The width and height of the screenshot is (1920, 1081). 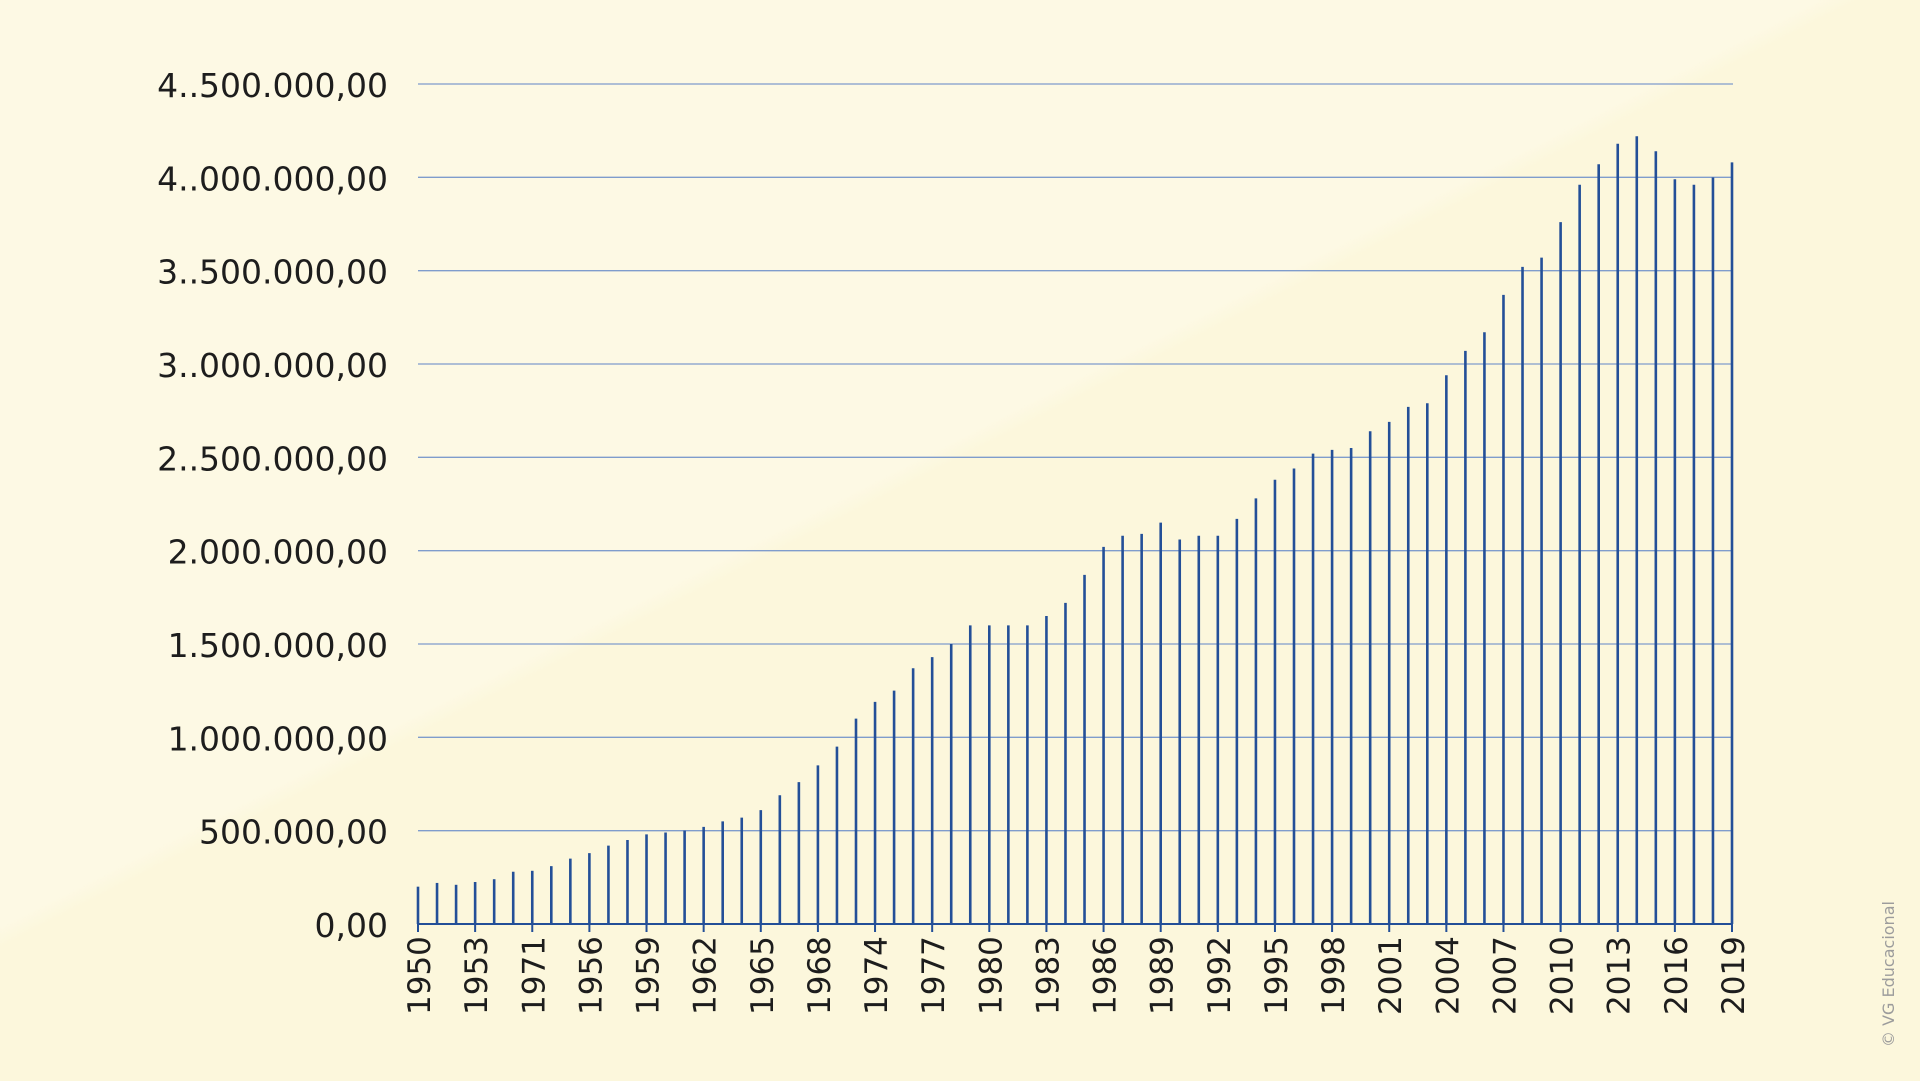 I want to click on x-tick-label: 1974, so click(x=877, y=975).